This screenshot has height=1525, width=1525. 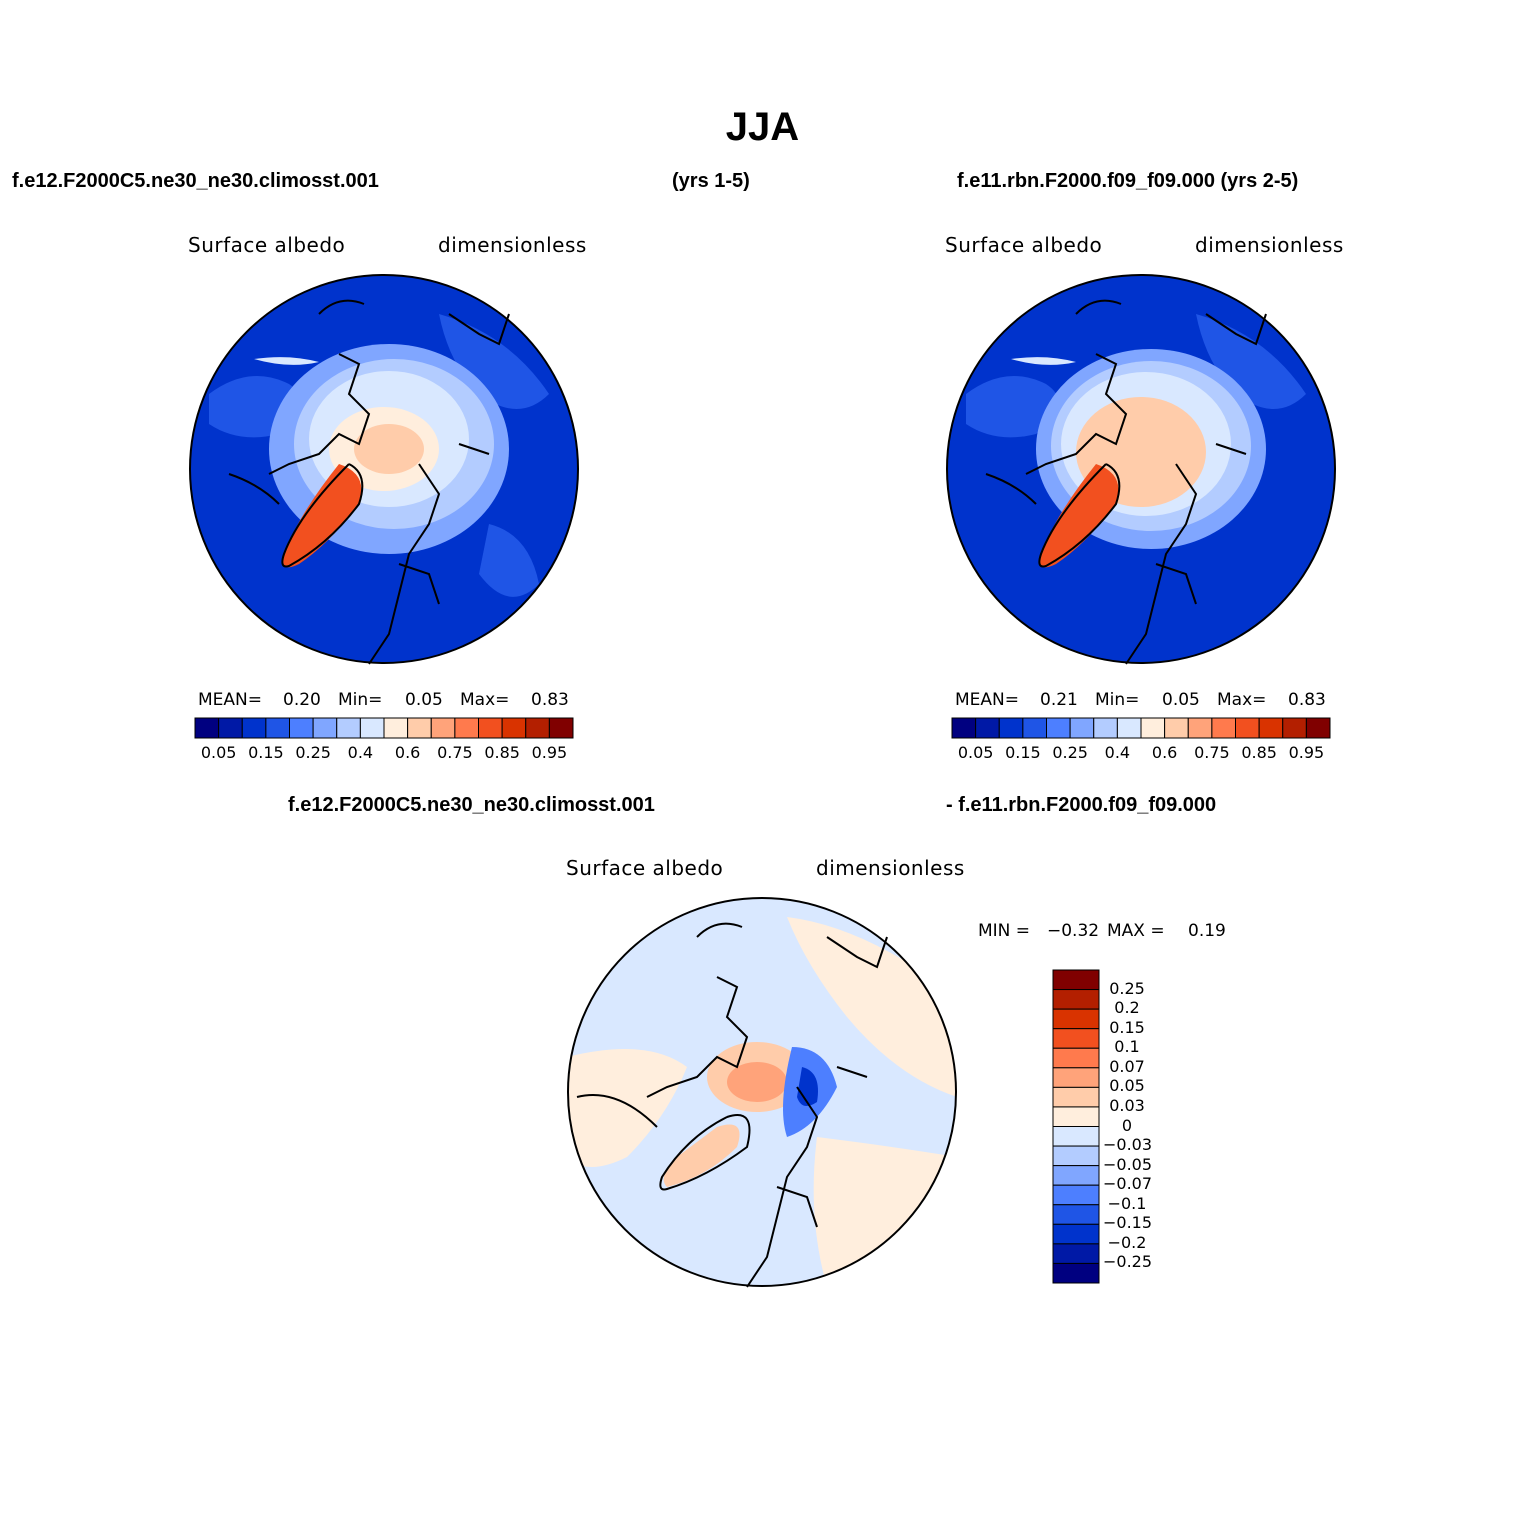 I want to click on panel1-max-label: Max=, so click(x=485, y=700).